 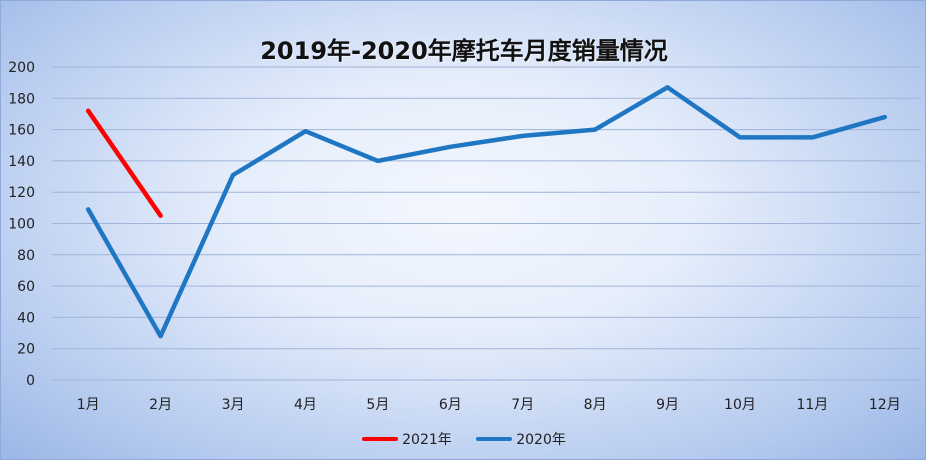 I want to click on y-tick-label: 80, so click(x=26, y=256).